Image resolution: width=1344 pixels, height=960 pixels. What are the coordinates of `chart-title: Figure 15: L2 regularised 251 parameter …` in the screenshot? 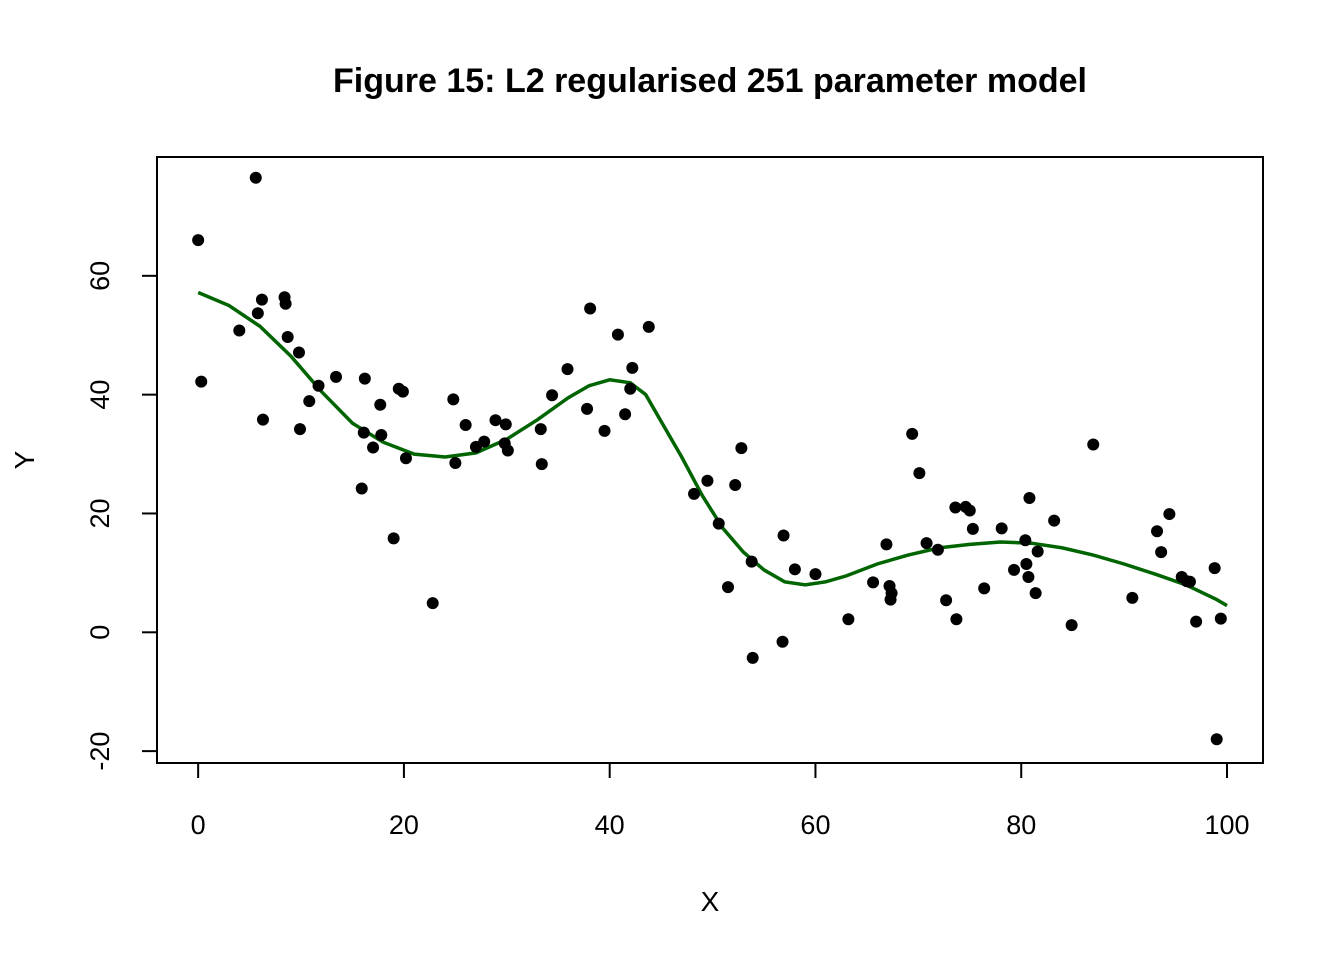 It's located at (710, 81).